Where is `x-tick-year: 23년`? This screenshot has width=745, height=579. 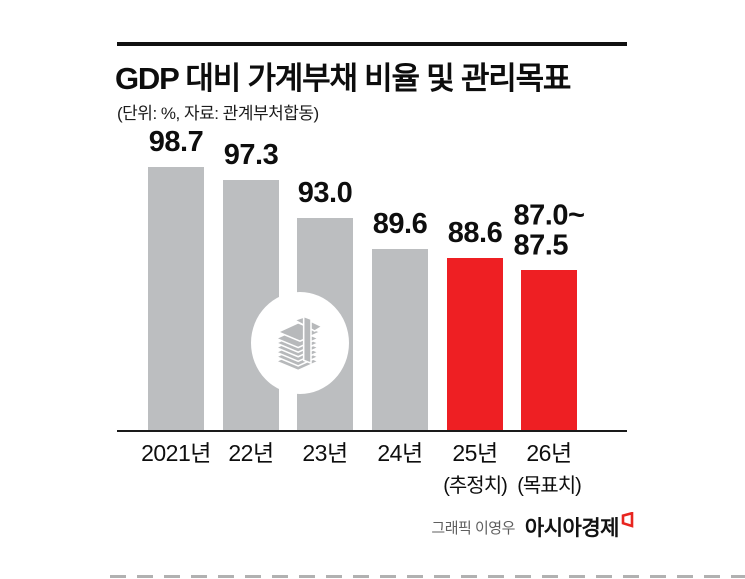
x-tick-year: 23년 is located at coordinates (325, 453).